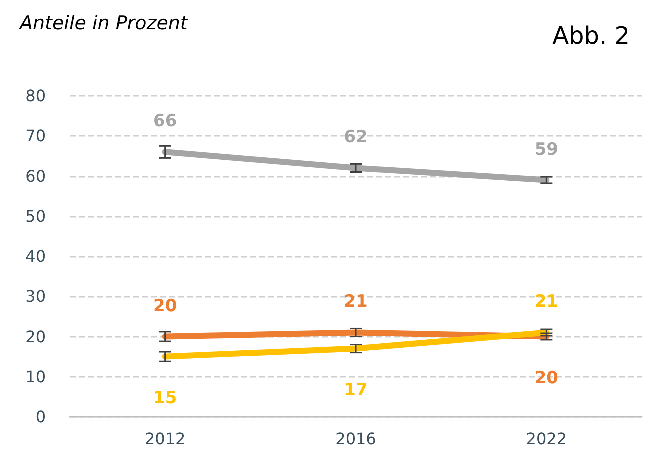  What do you see at coordinates (36, 376) in the screenshot?
I see `y-tick-label: 10` at bounding box center [36, 376].